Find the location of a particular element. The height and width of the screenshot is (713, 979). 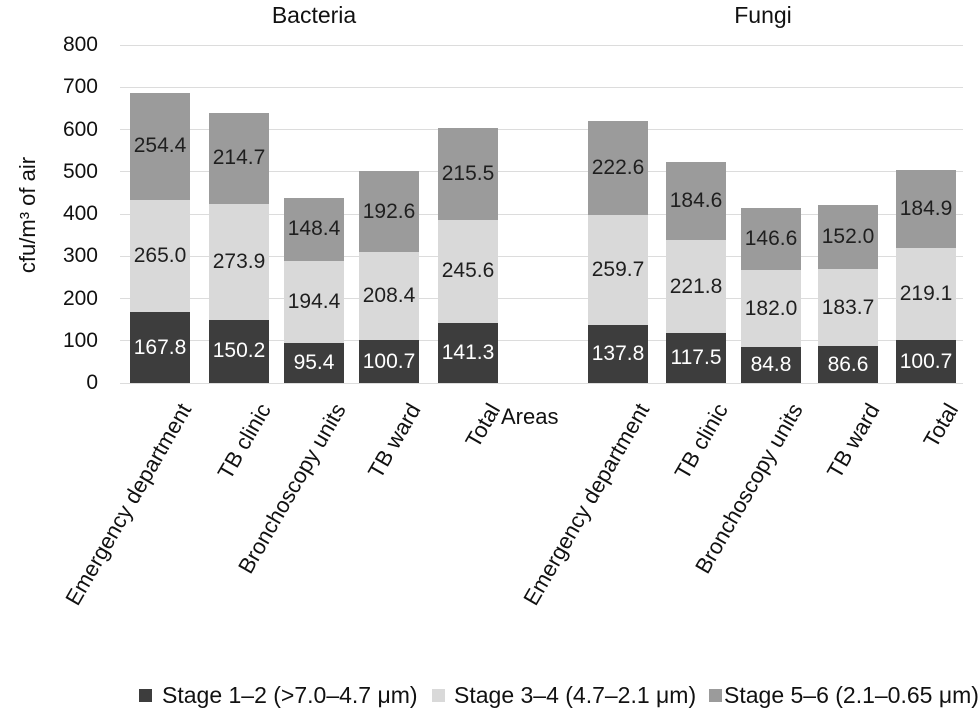

bar-value-label: 221.8 is located at coordinates (696, 286).